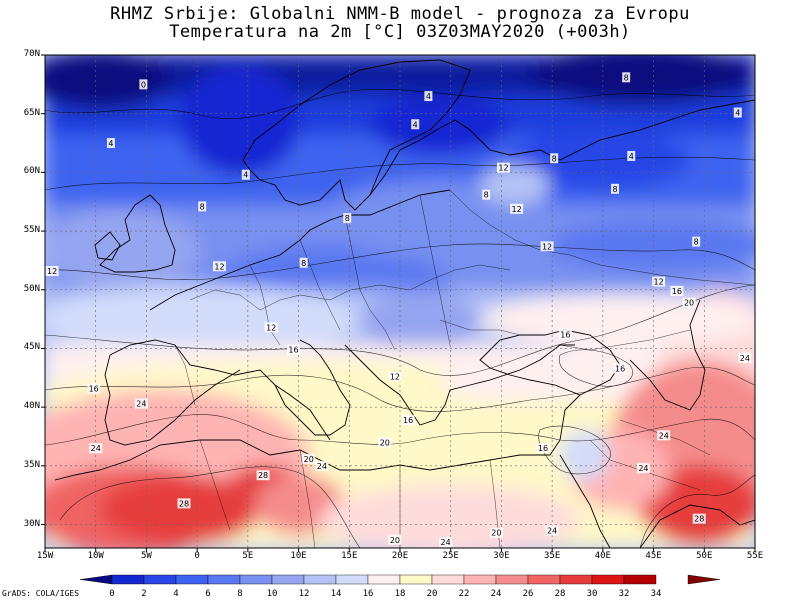 This screenshot has width=800, height=600. I want to click on colorbar-label: 16, so click(368, 594).